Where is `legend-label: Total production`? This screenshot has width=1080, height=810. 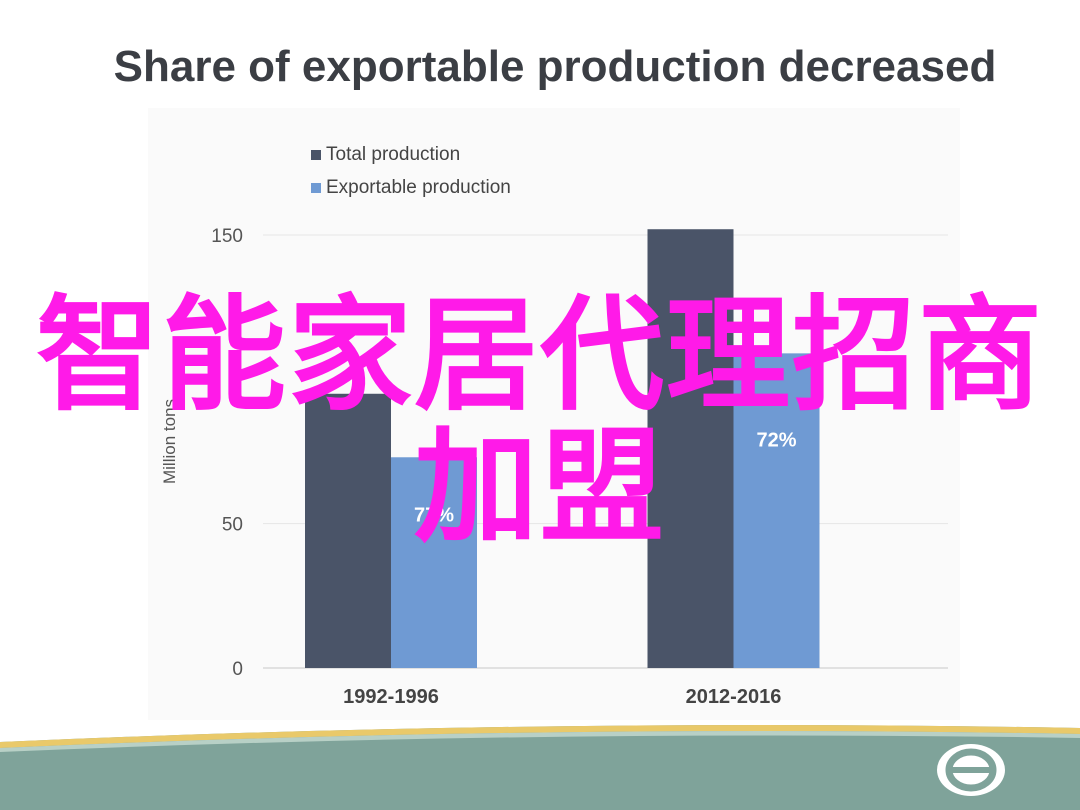 legend-label: Total production is located at coordinates (393, 154).